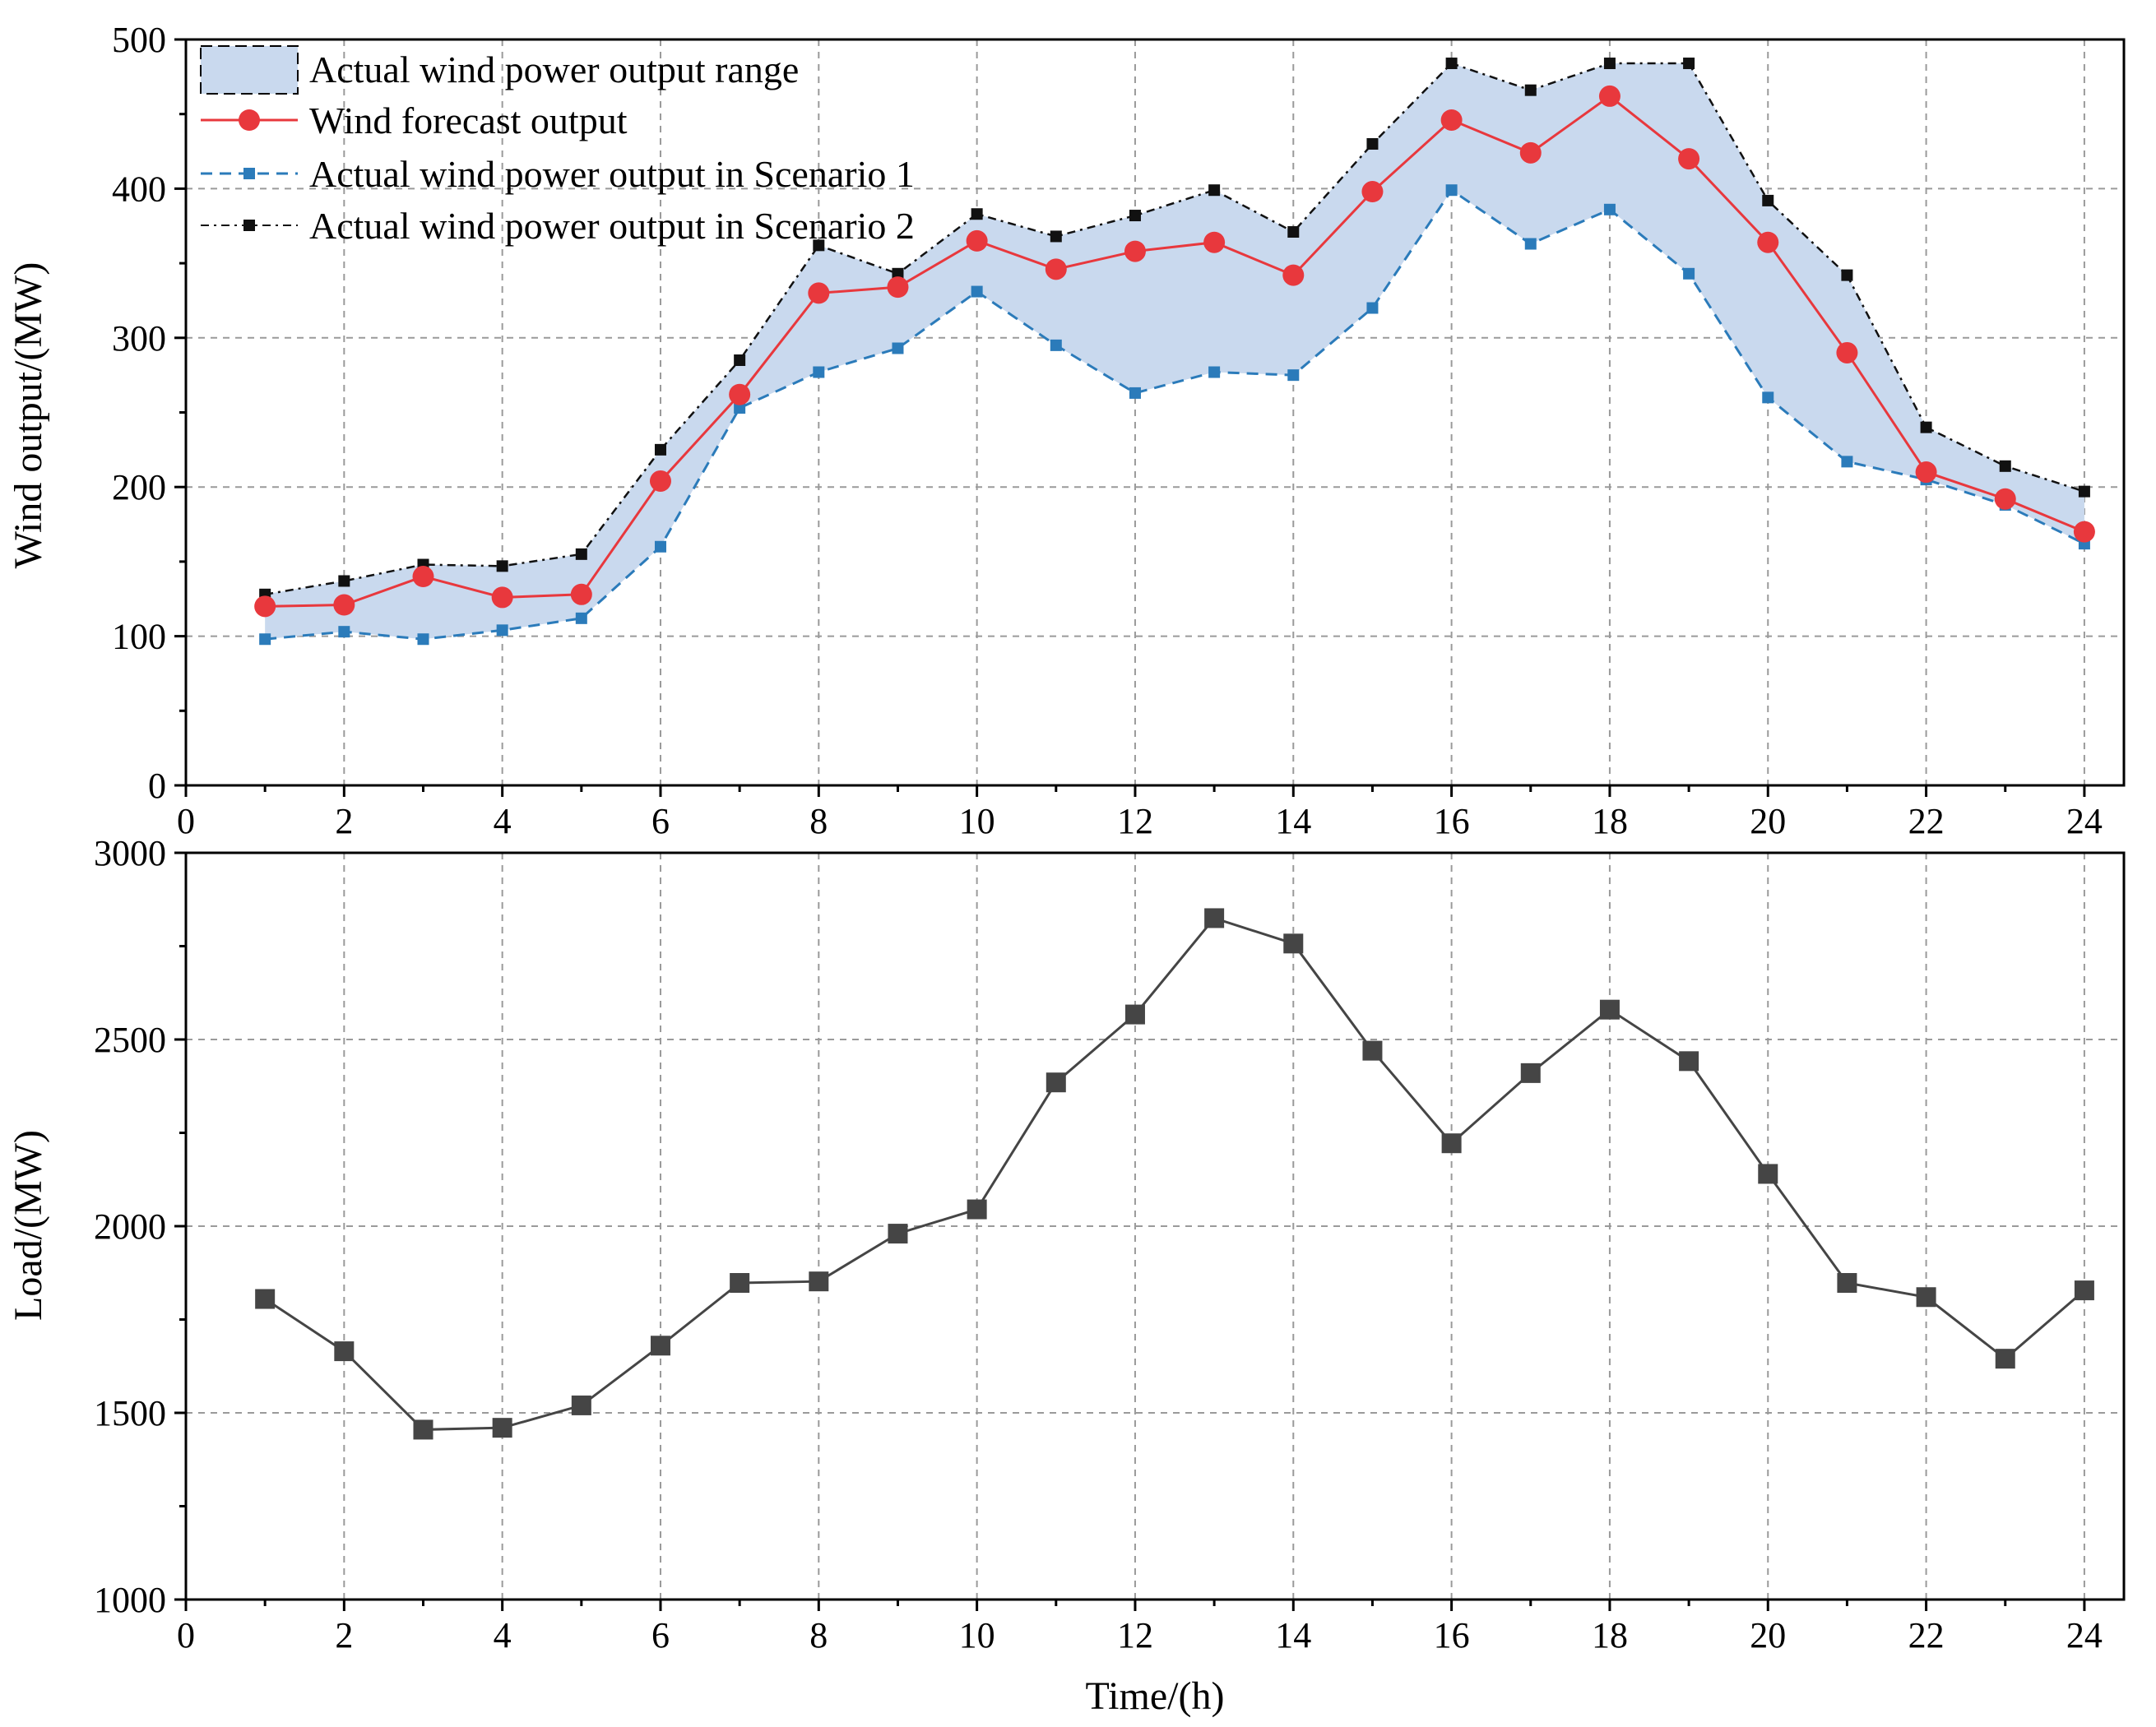 This screenshot has width=2156, height=1727. Describe the element at coordinates (139, 40) in the screenshot. I see `y-tick-label: 500` at that location.